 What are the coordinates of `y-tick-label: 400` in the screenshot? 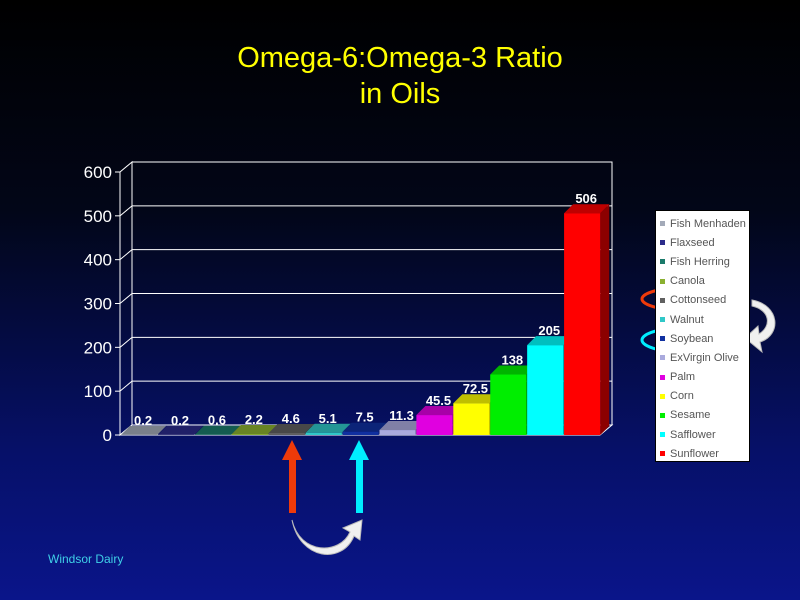 It's located at (98, 260).